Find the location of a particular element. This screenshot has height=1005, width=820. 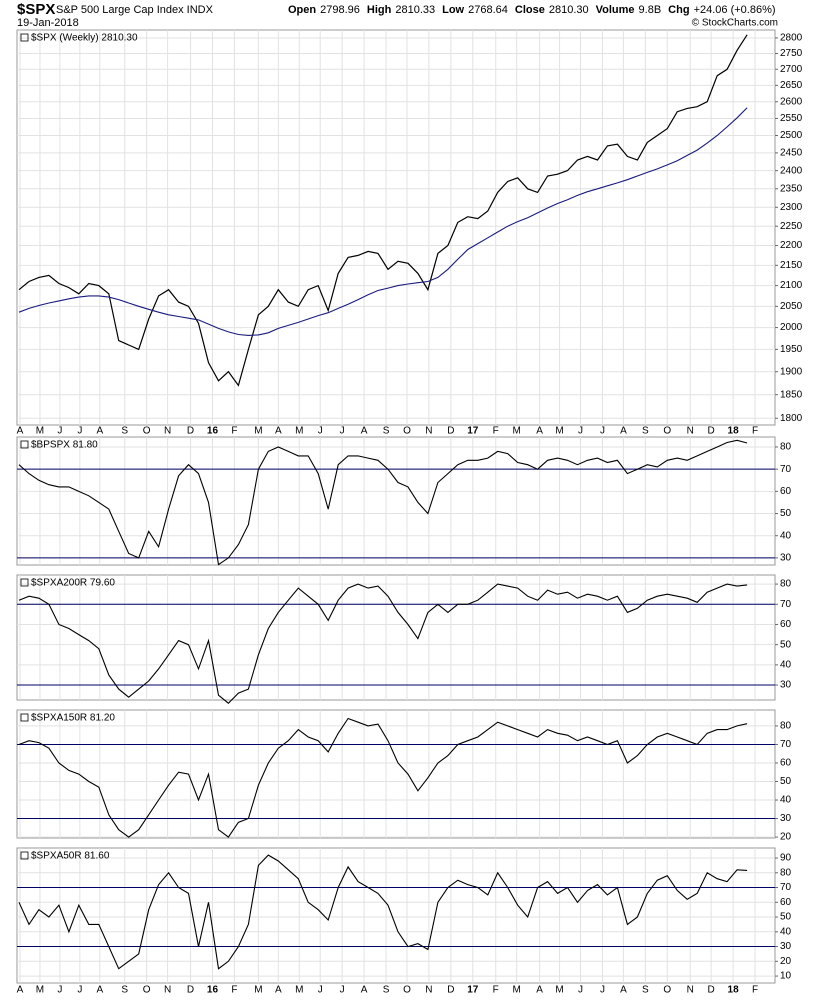

y-tick-label: 20 is located at coordinates (786, 961).